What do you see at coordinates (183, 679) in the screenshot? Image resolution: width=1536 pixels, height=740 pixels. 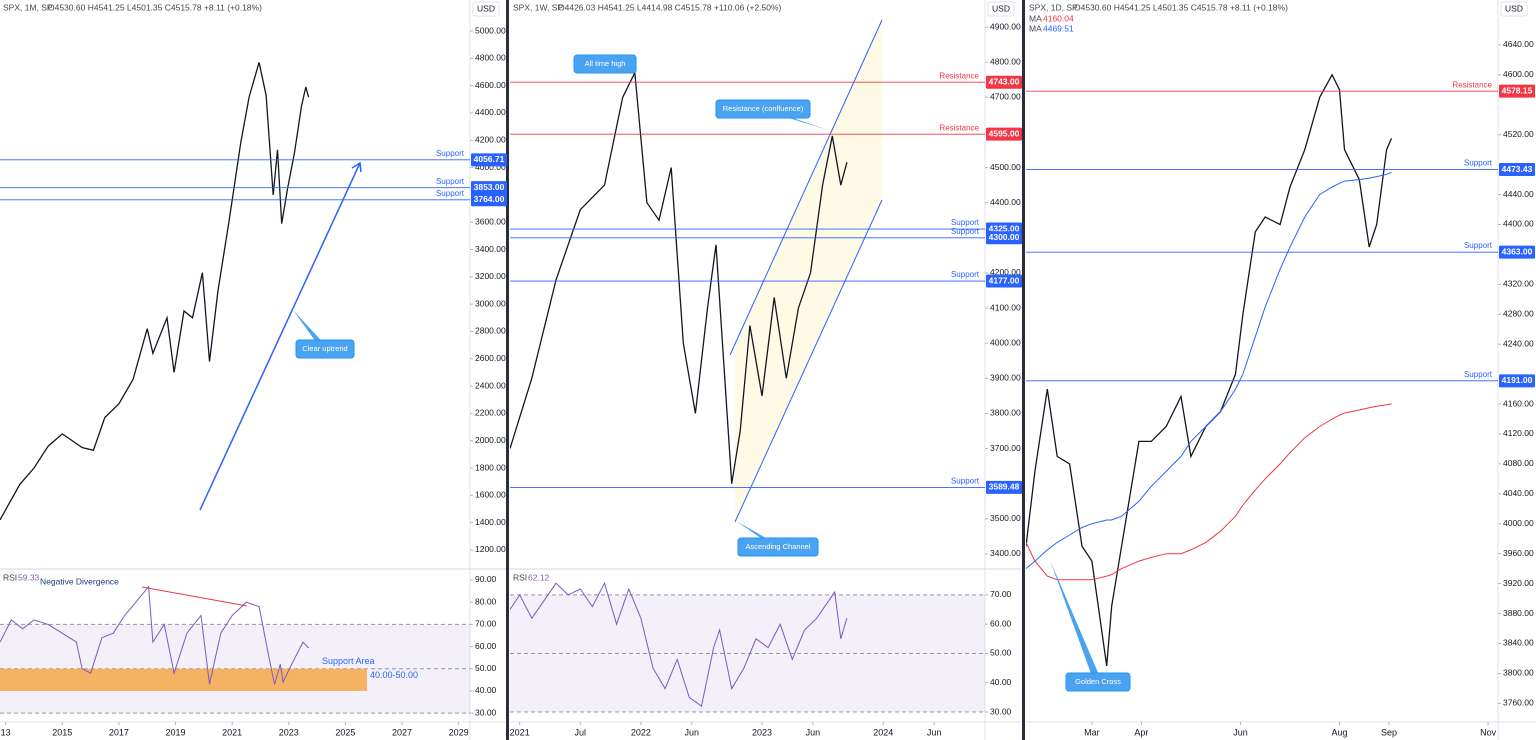 I see `support-area` at bounding box center [183, 679].